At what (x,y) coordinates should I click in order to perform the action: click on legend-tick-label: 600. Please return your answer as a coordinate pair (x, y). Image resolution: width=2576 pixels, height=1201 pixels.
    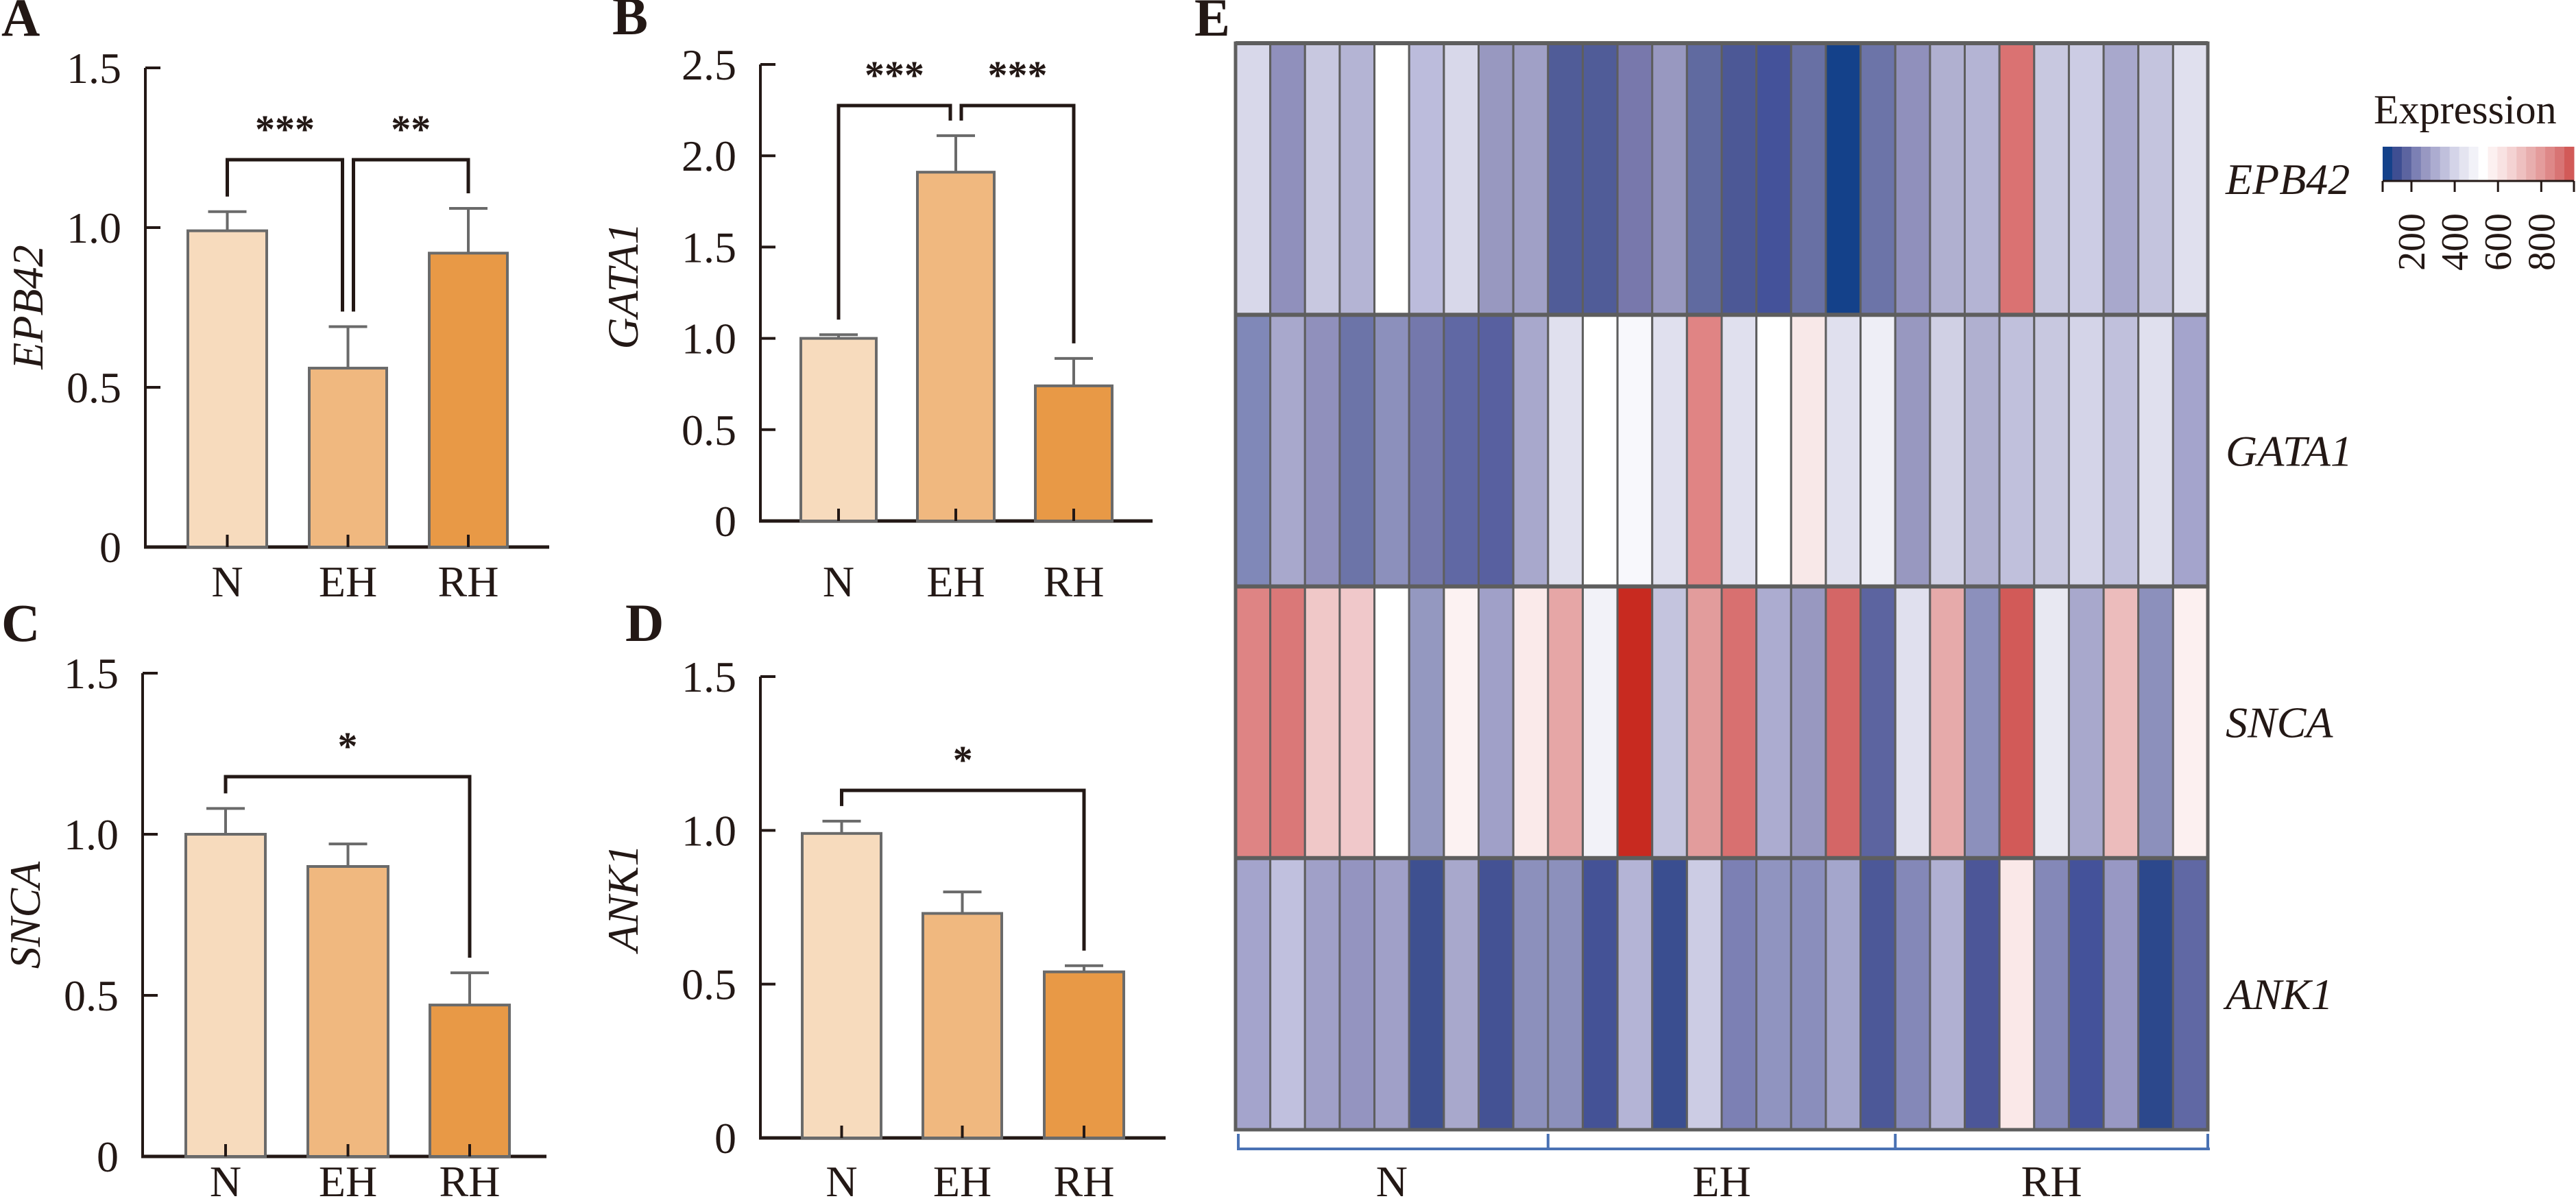
    Looking at the image, I should click on (2499, 242).